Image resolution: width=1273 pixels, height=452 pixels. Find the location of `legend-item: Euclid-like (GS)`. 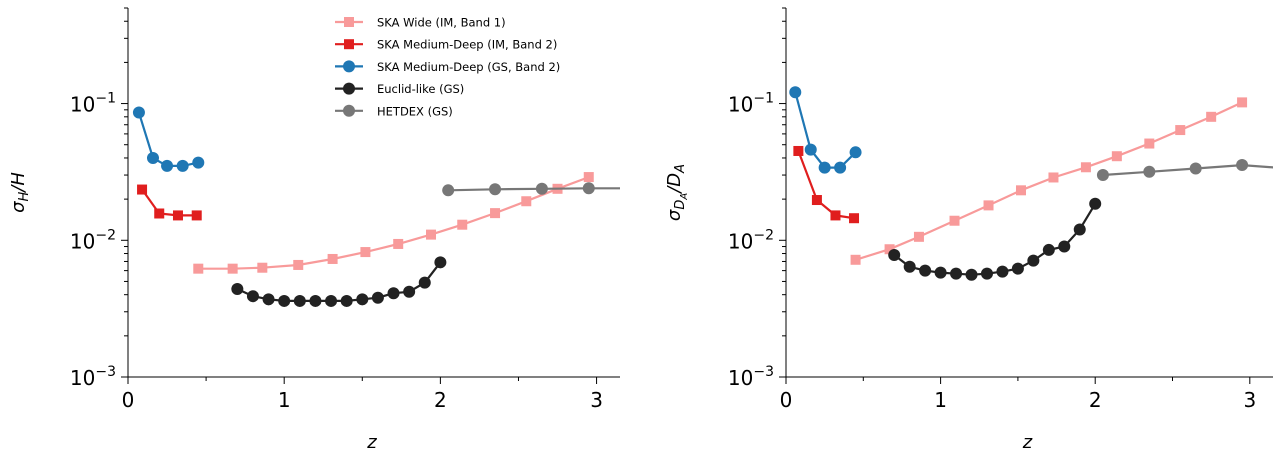

legend-item: Euclid-like (GS) is located at coordinates (399, 89).